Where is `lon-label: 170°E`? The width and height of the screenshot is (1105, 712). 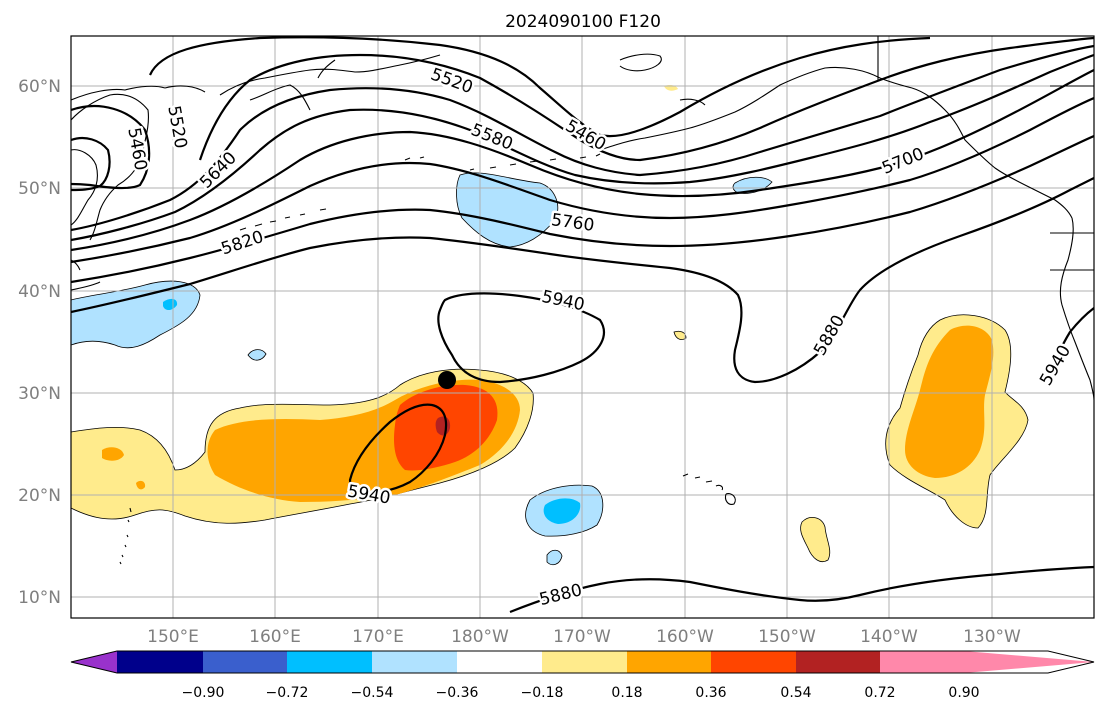
lon-label: 170°E is located at coordinates (378, 637).